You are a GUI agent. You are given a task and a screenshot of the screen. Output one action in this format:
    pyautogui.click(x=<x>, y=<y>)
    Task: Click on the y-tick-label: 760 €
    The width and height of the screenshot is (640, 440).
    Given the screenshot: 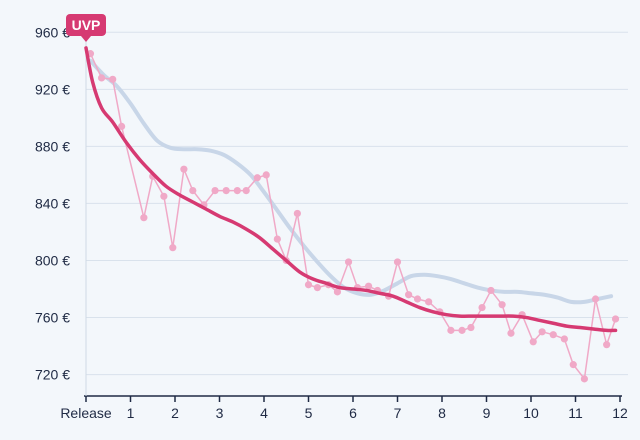 What is the action you would take?
    pyautogui.click(x=52, y=318)
    